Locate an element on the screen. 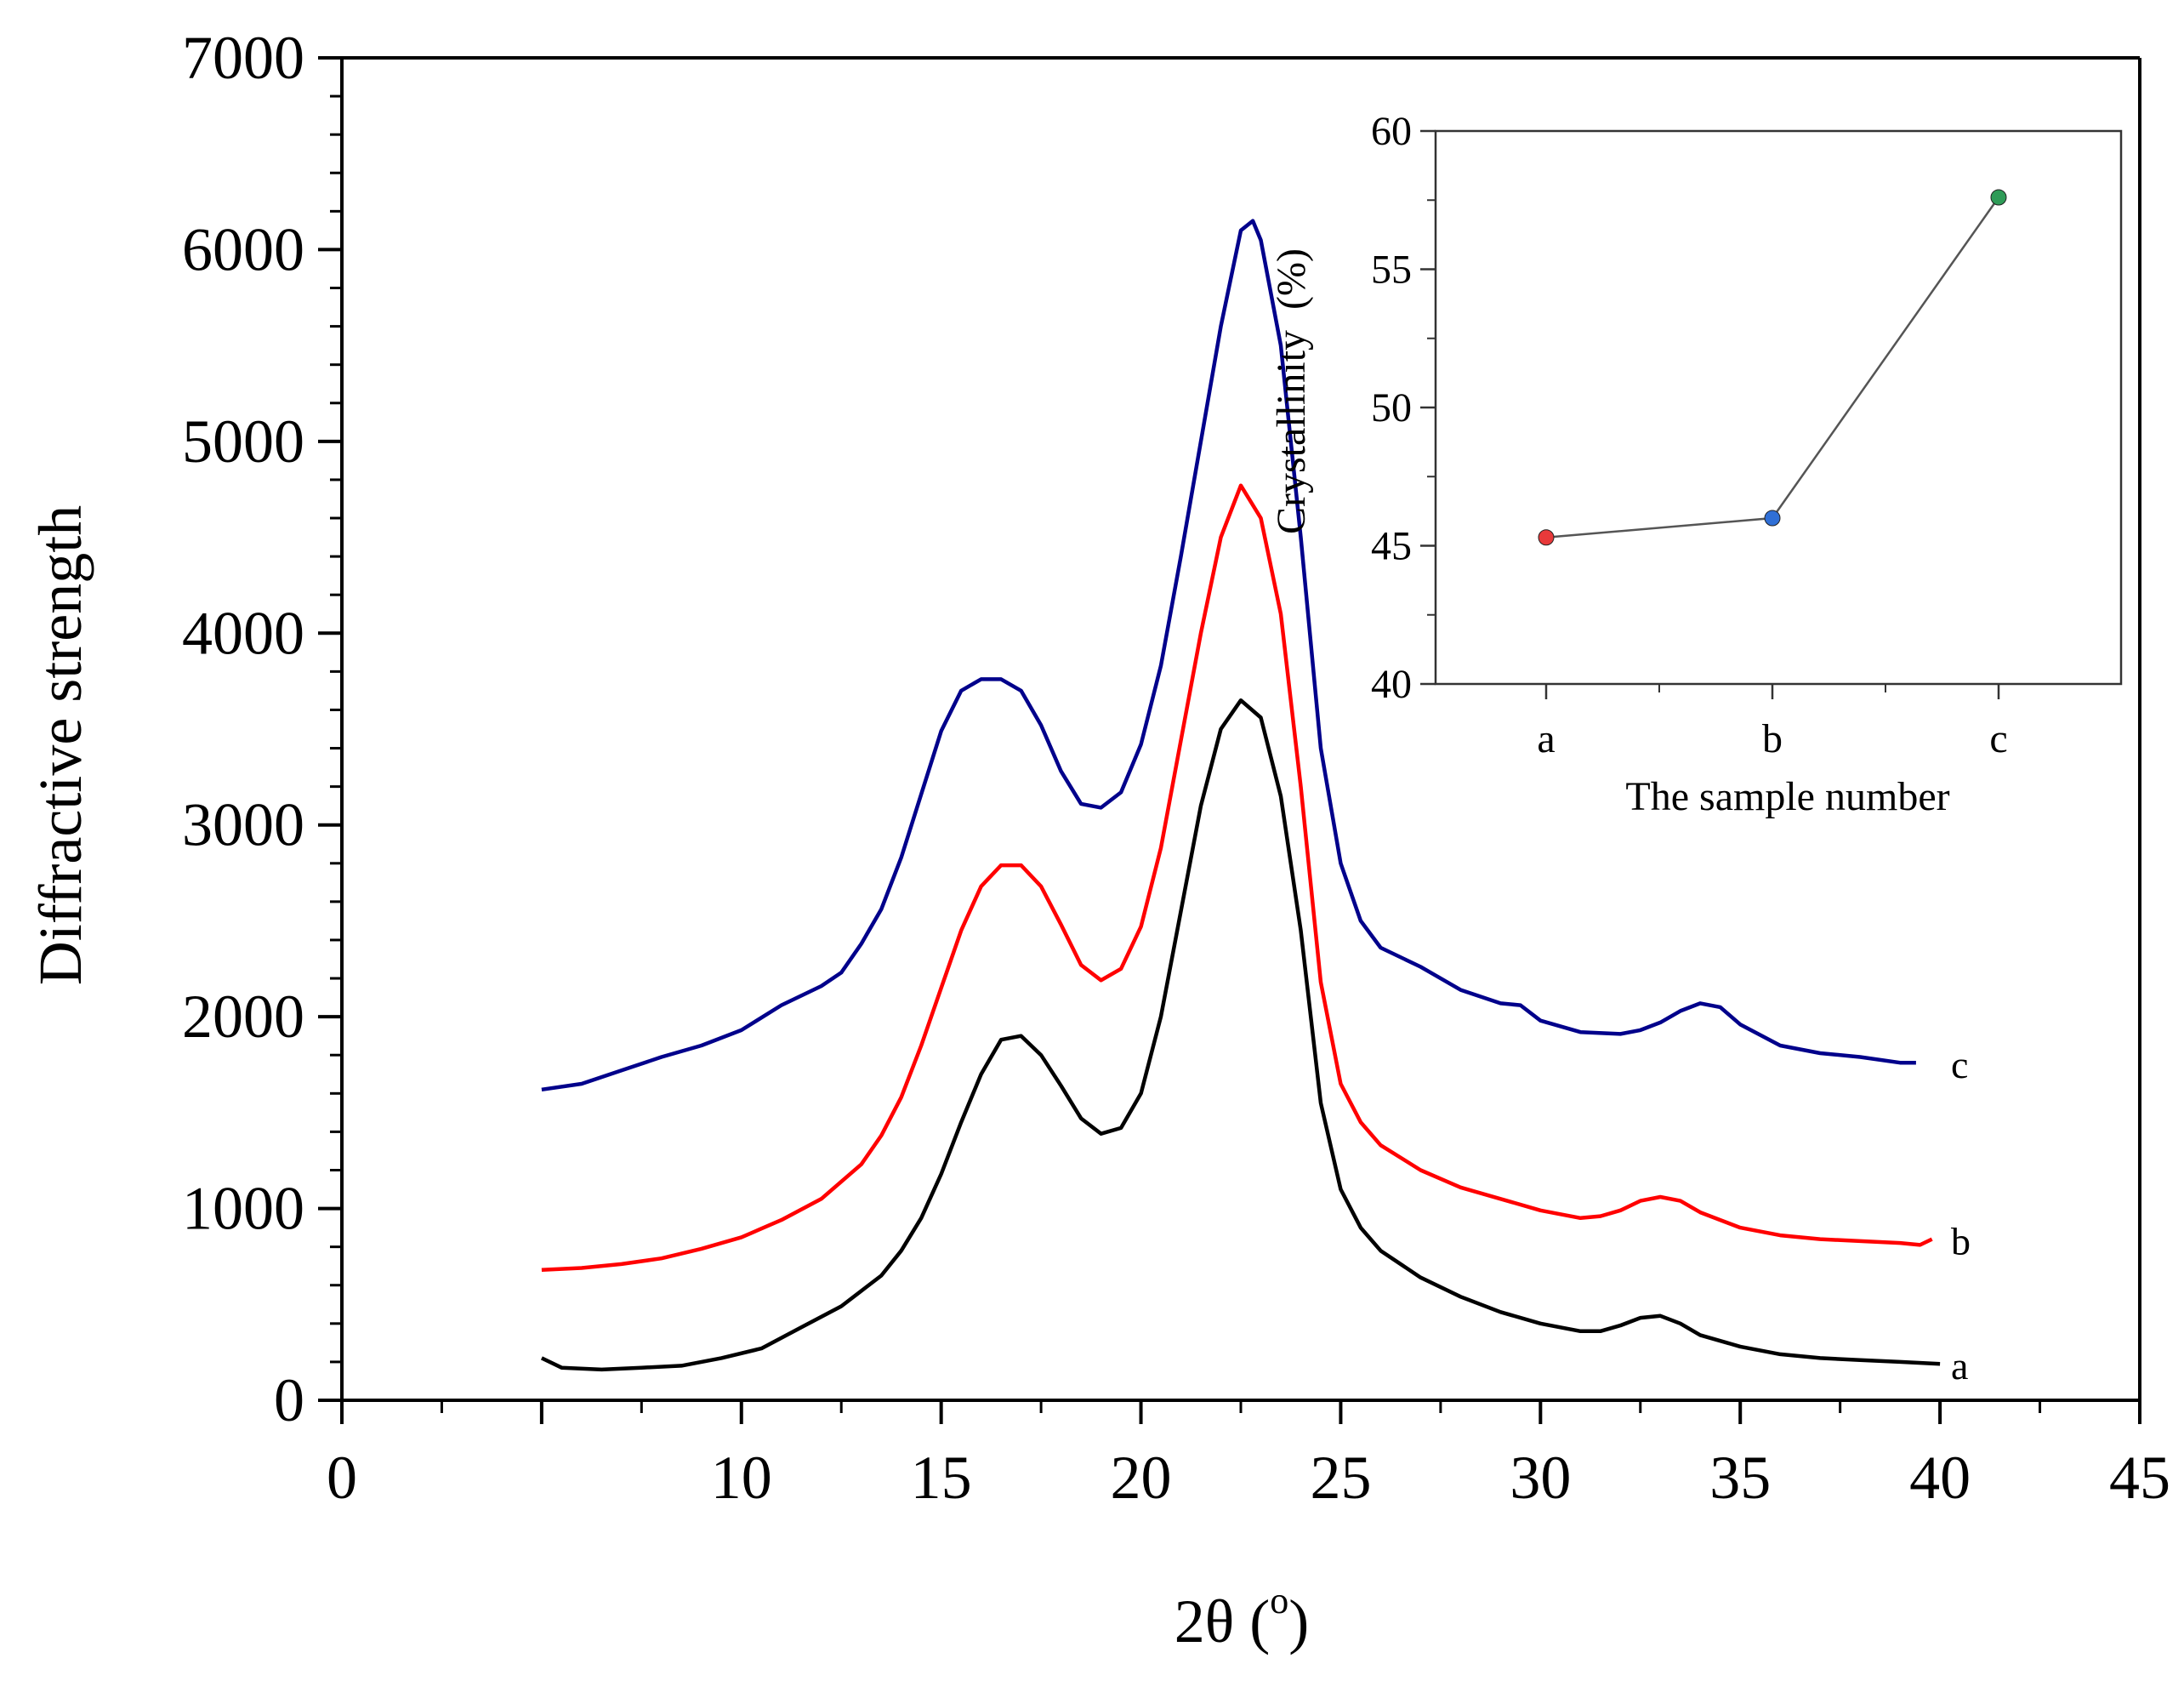  inset-frame is located at coordinates (1779, 407).